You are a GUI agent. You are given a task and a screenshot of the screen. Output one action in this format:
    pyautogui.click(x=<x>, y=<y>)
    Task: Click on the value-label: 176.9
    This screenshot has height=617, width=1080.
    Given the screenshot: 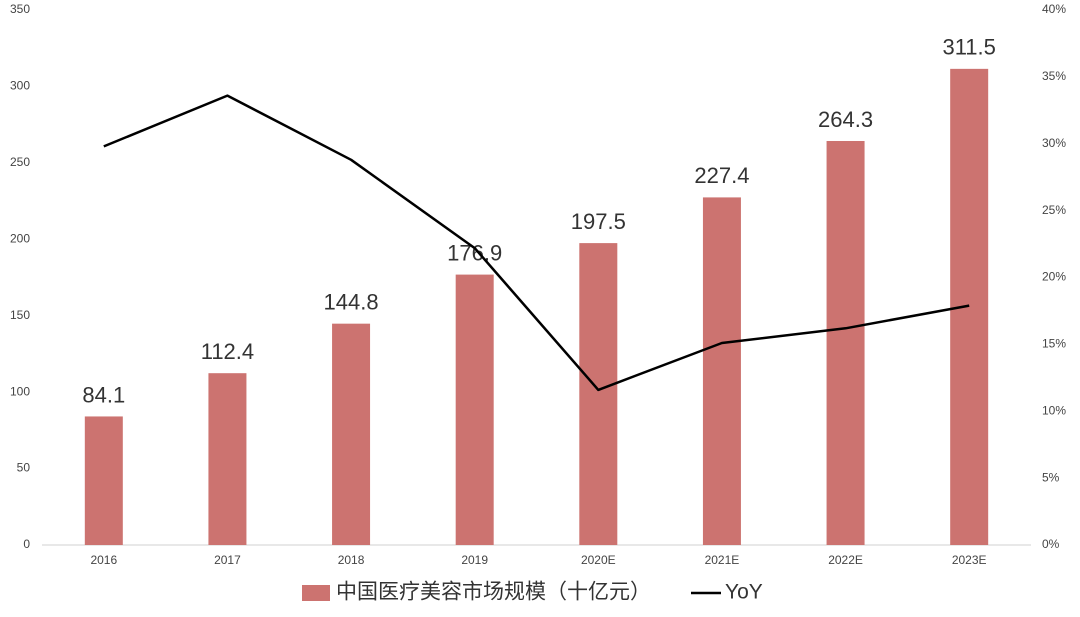 What is the action you would take?
    pyautogui.click(x=474, y=252)
    